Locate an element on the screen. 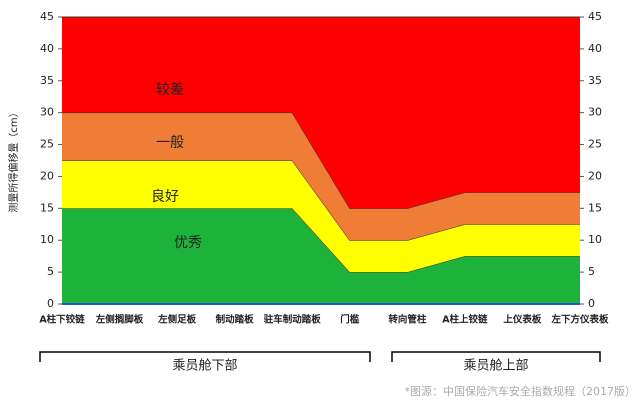 The width and height of the screenshot is (640, 408). group-label: 乘员舱下部 is located at coordinates (204, 366).